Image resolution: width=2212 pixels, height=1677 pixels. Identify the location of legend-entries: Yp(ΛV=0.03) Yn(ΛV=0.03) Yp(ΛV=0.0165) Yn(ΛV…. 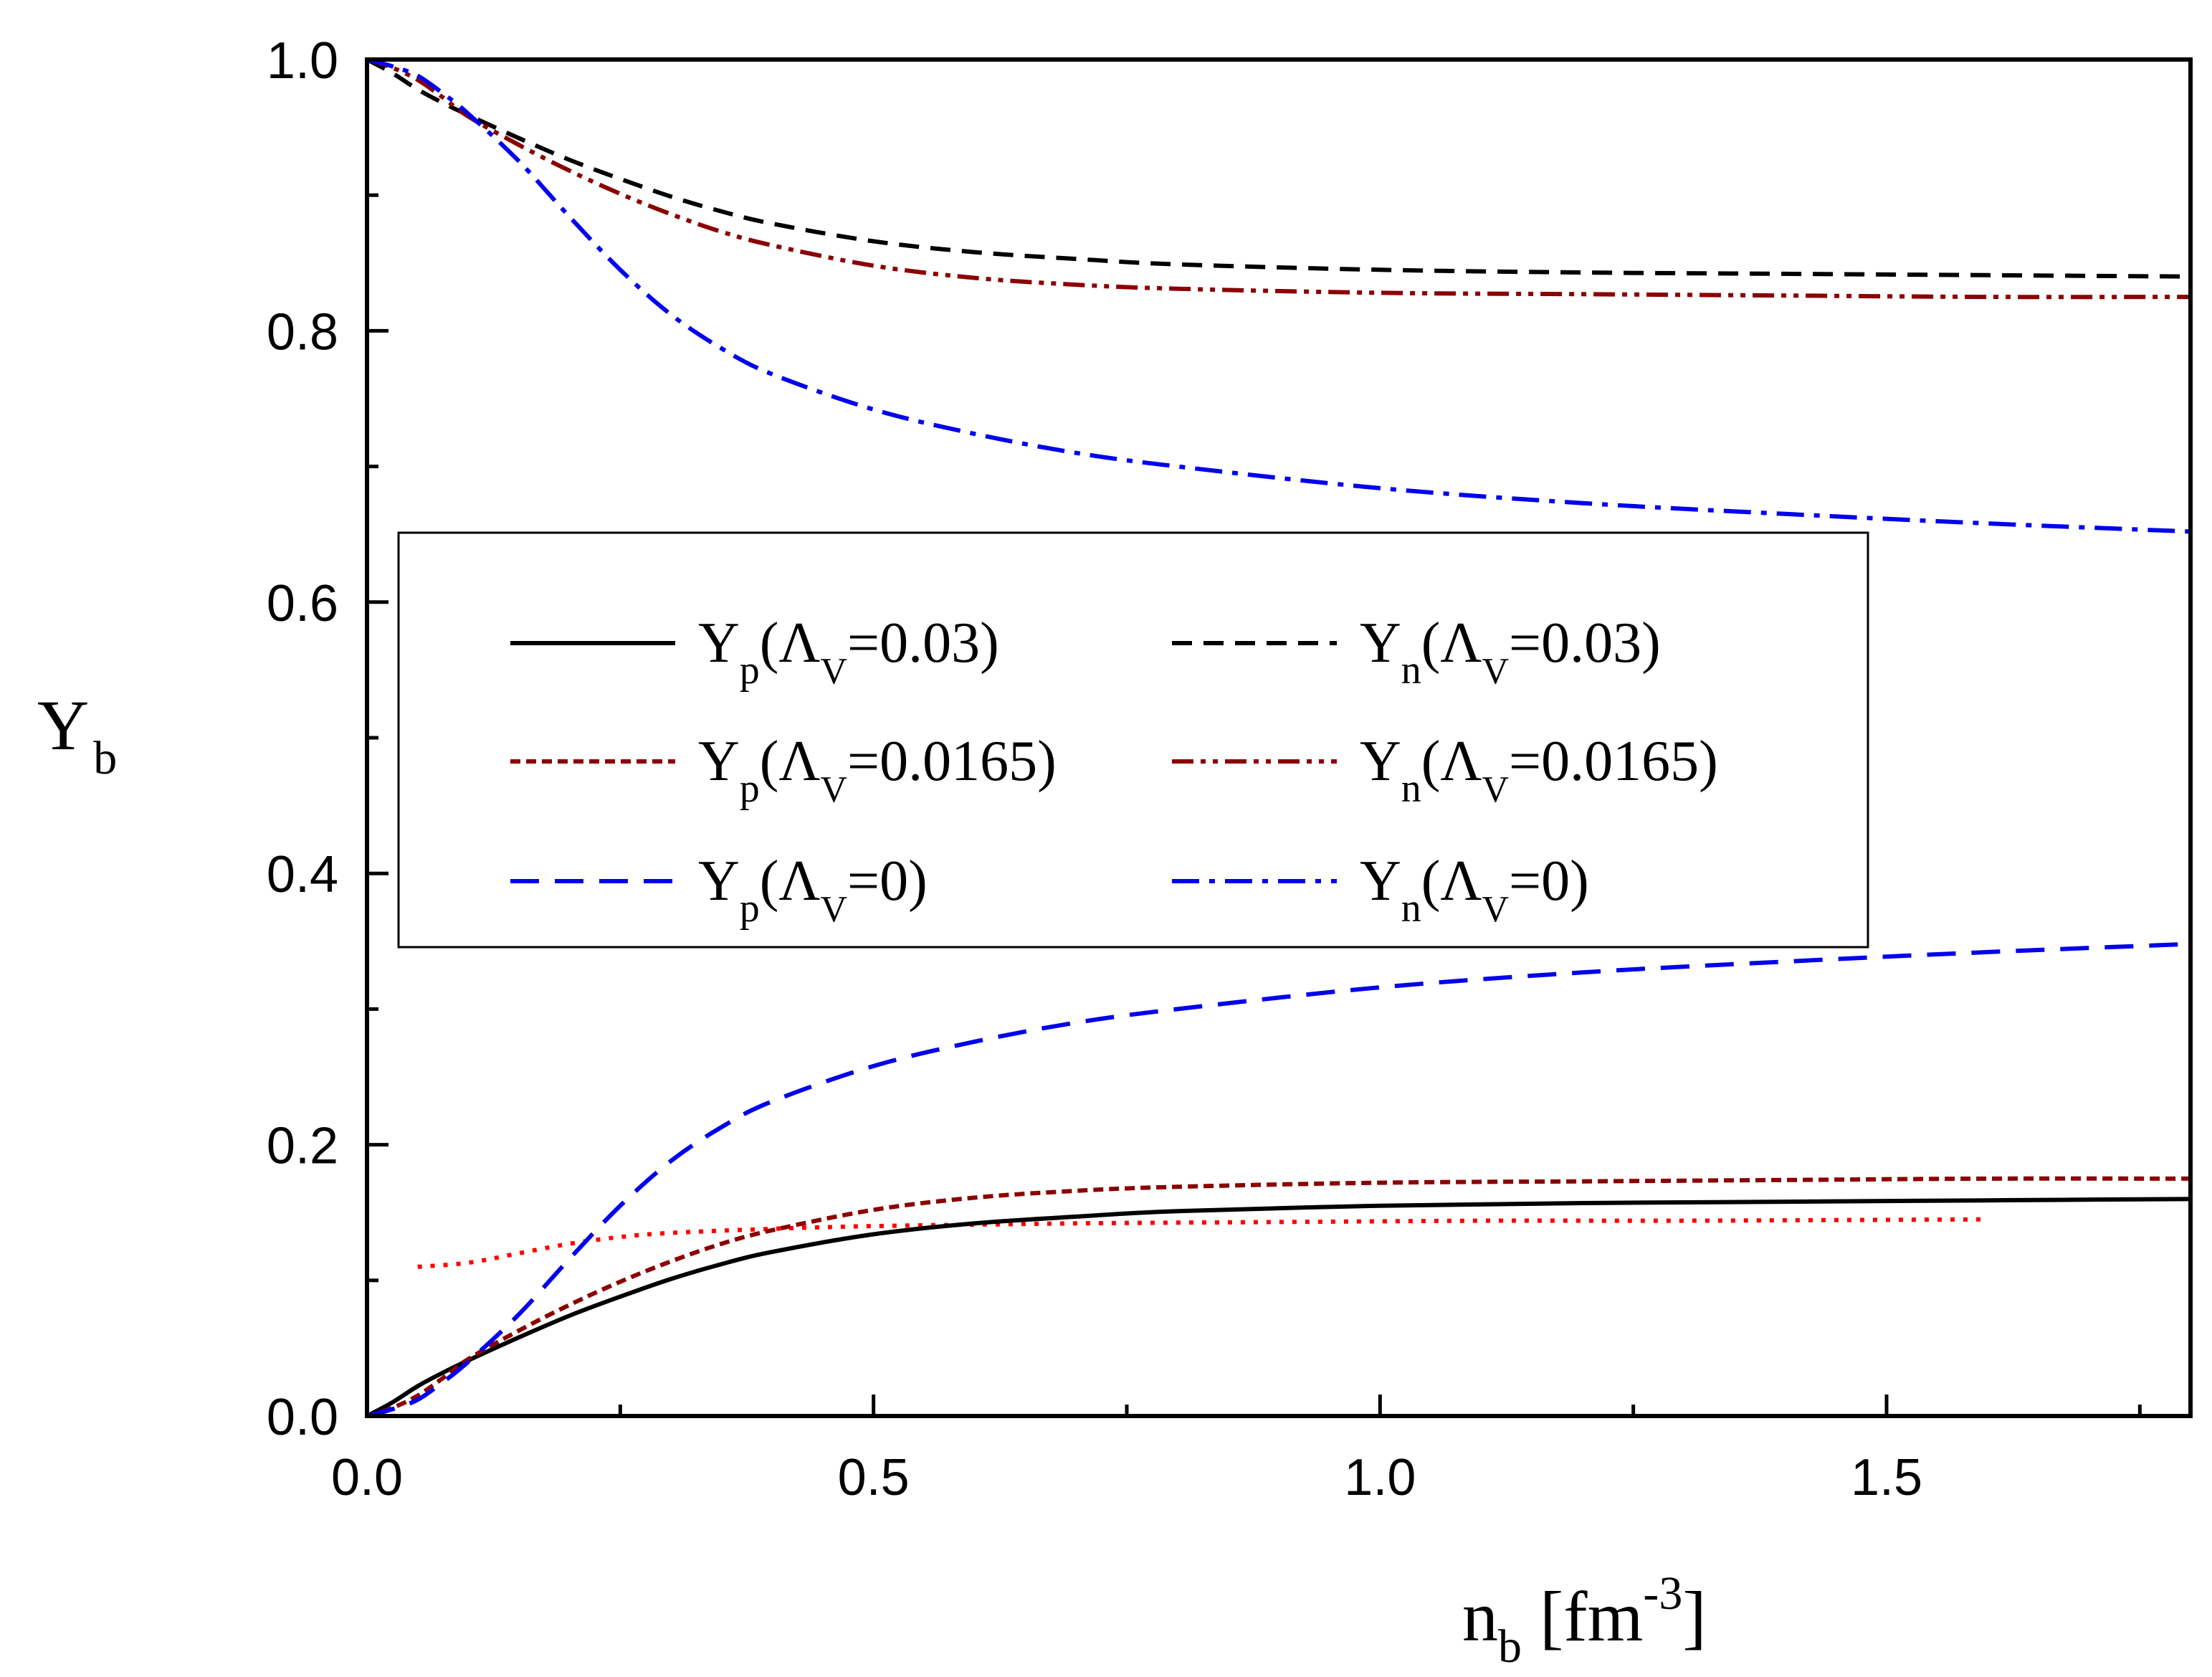
(1114, 771).